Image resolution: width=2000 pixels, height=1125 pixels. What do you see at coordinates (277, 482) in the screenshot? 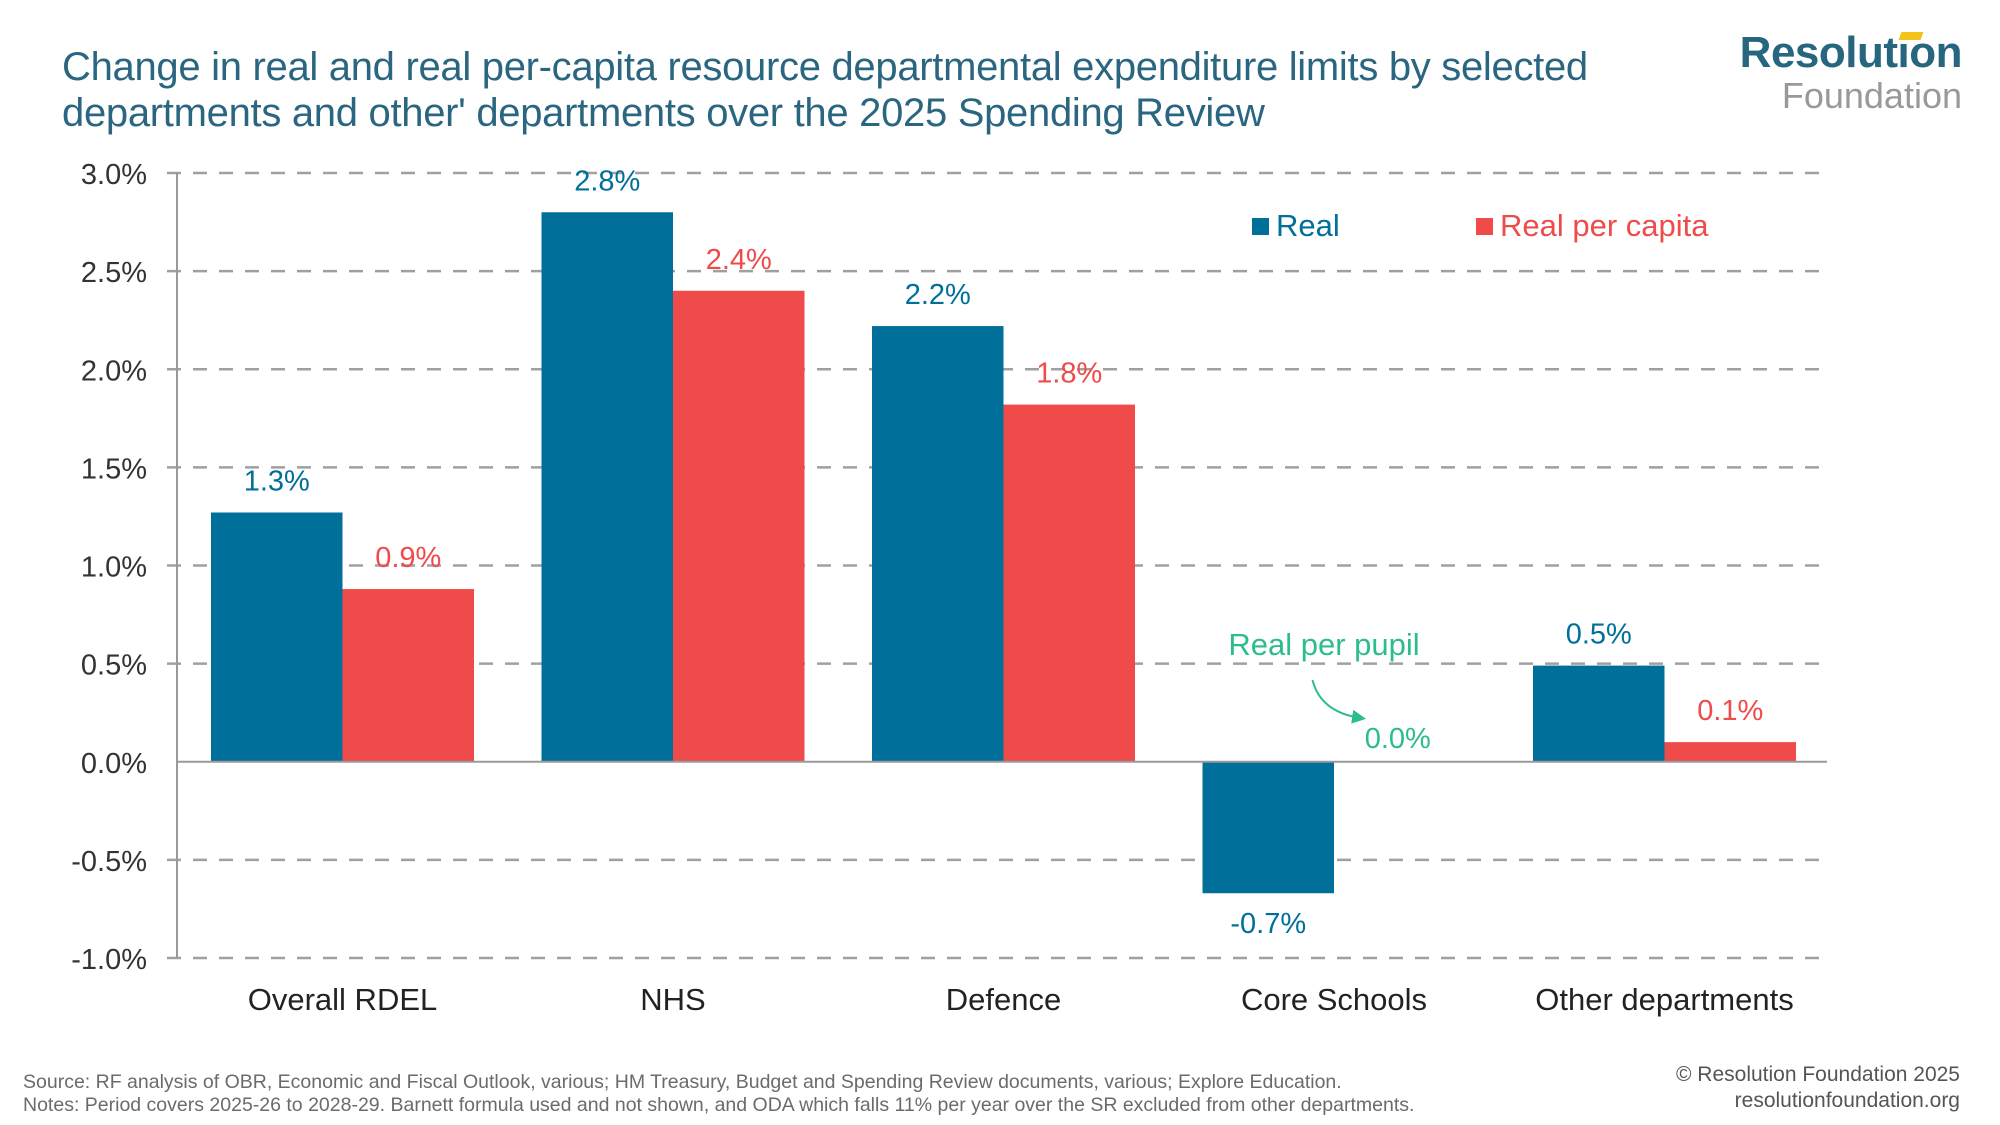
I see `data-label: 1.3%` at bounding box center [277, 482].